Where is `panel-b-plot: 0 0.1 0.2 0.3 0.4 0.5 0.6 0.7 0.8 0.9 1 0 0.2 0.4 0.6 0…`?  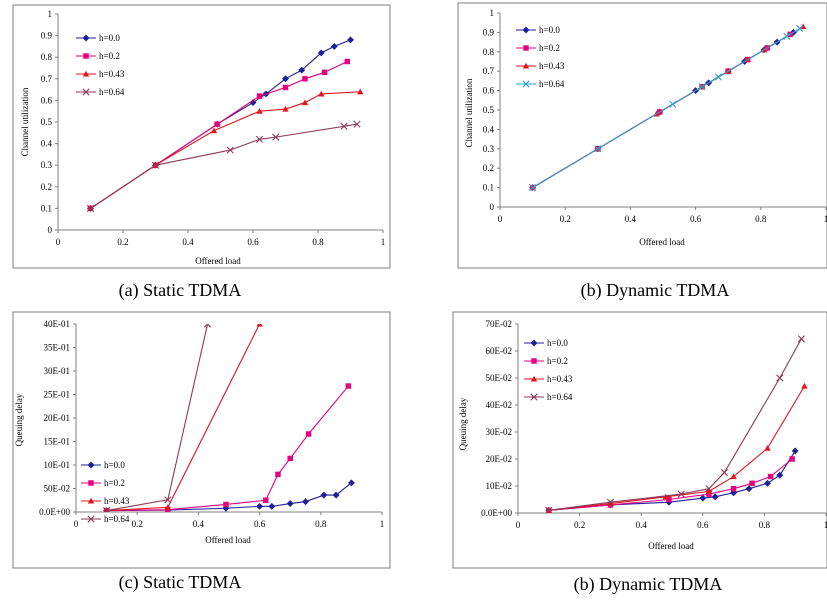 panel-b-plot: 0 0.1 0.2 0.3 0.4 0.5 0.6 0.7 0.8 0.9 1 0 0.2 0.4 0.6 0… is located at coordinates (655, 116).